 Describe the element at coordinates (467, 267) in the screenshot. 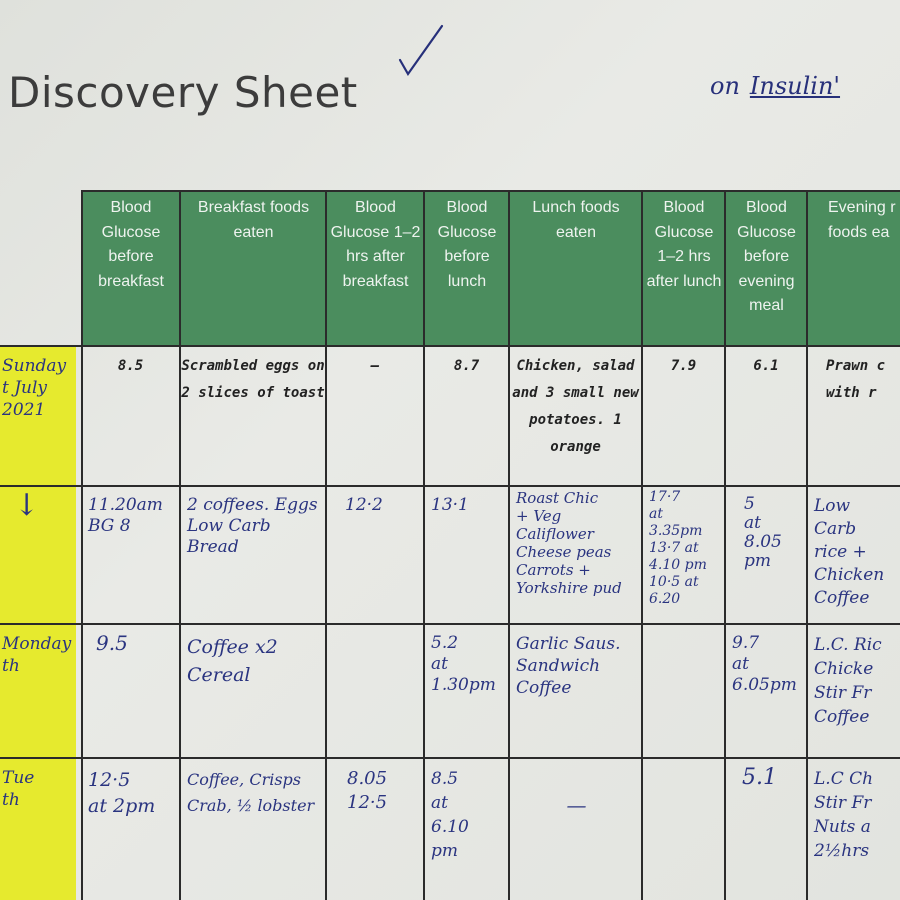

I see `header-bg-before-lunch: Blood Glucose before lunch` at that location.